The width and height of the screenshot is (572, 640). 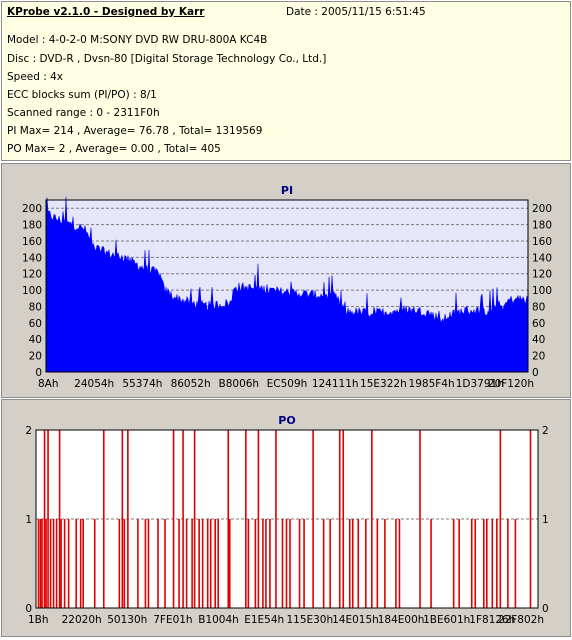 I want to click on po-y-tick-right: 1, so click(x=545, y=520).